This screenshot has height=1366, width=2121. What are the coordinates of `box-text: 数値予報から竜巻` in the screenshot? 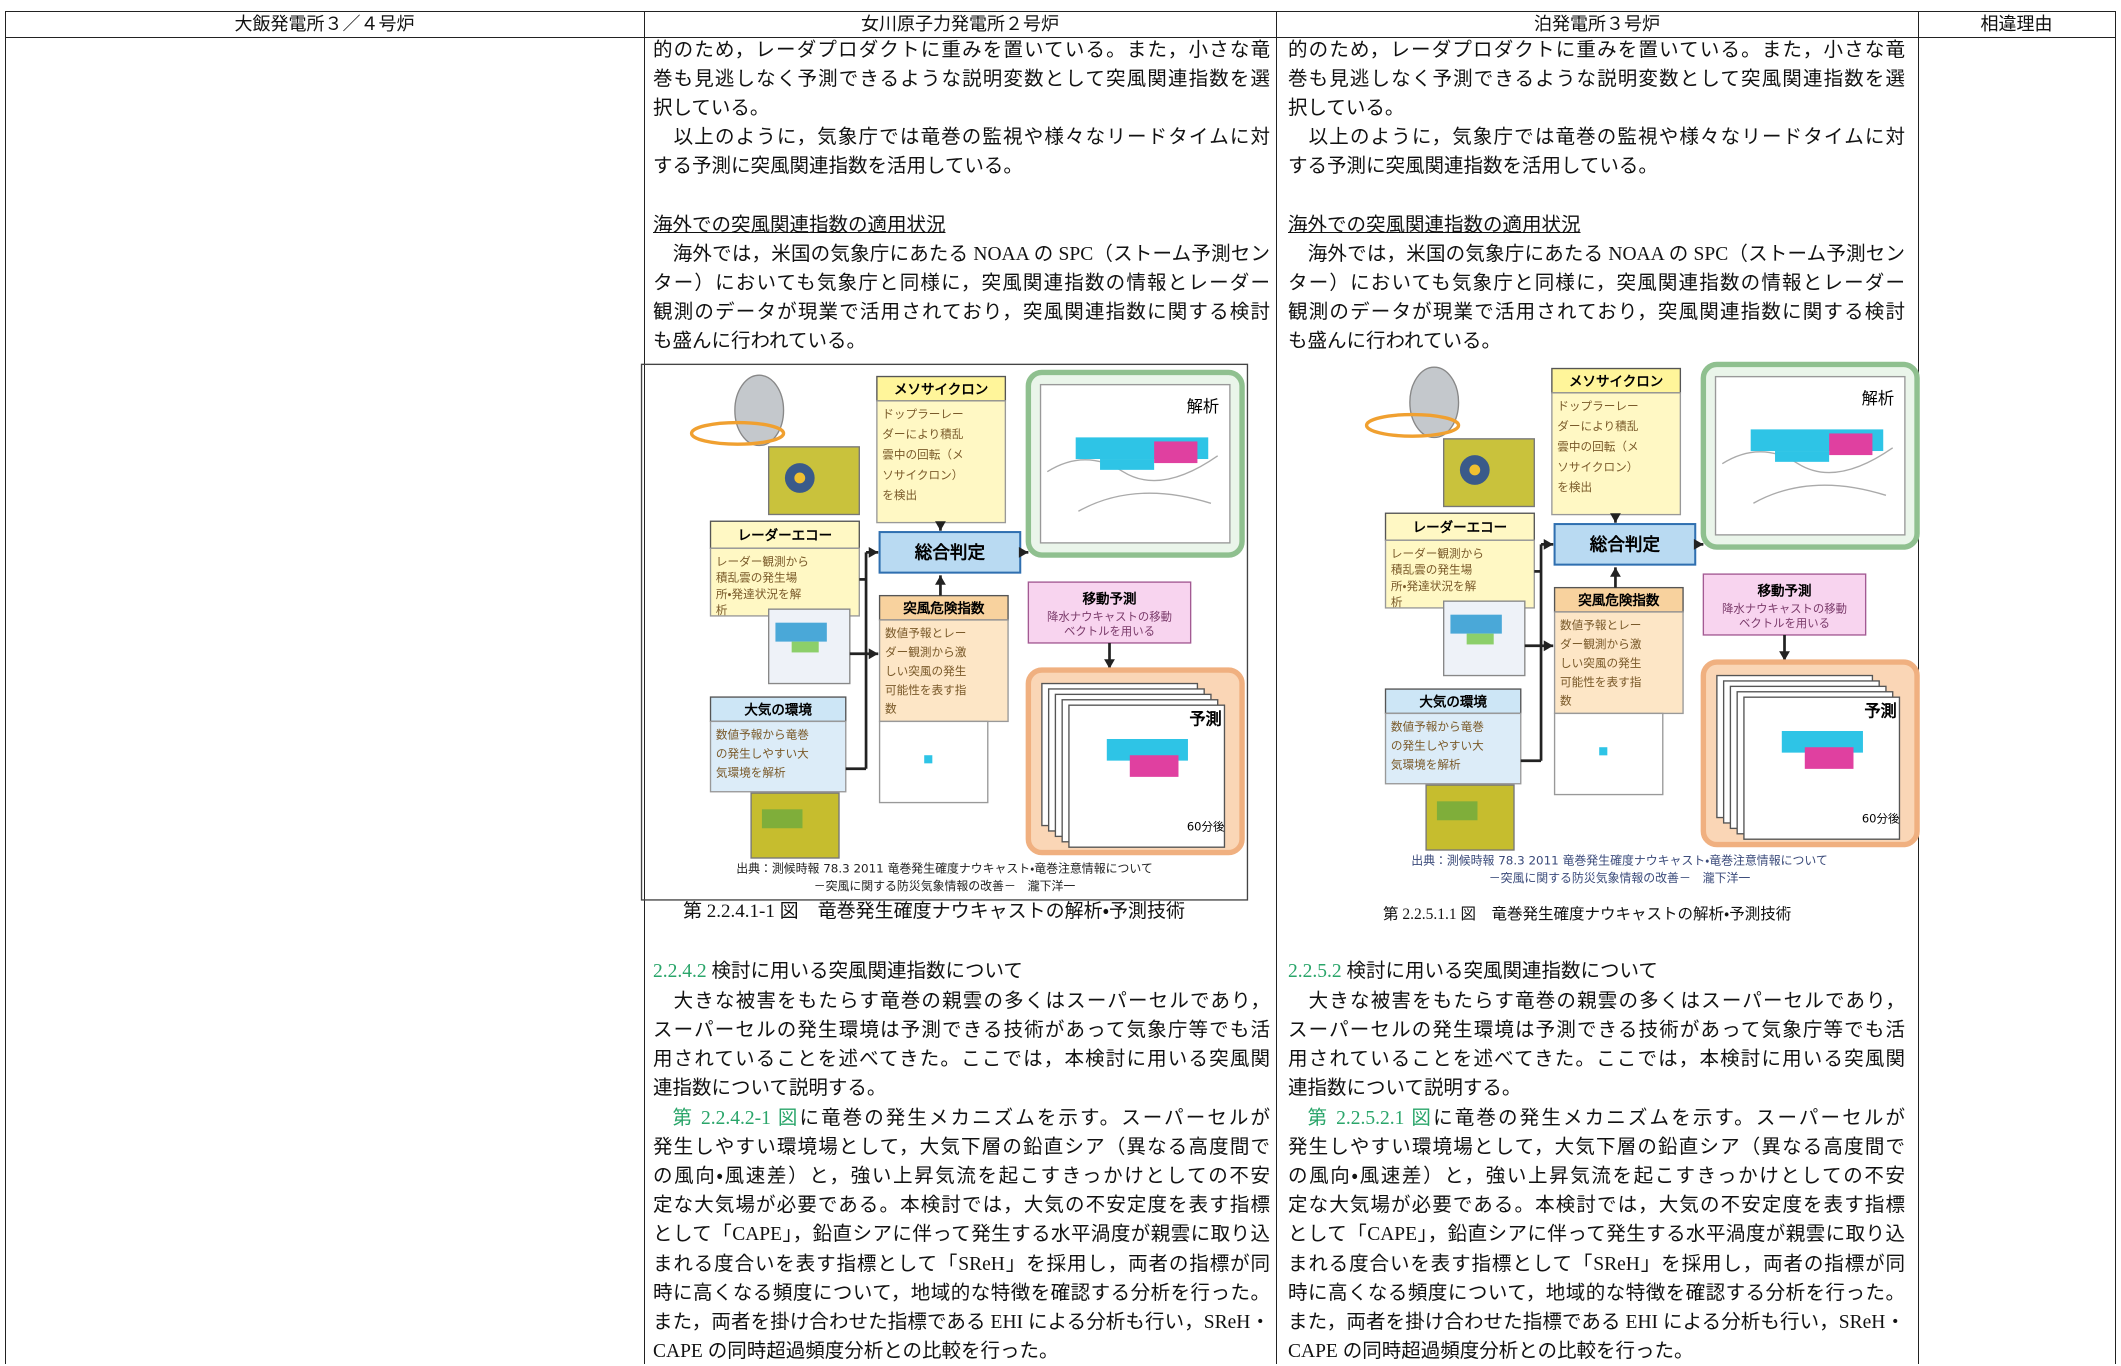 It's located at (1437, 726).